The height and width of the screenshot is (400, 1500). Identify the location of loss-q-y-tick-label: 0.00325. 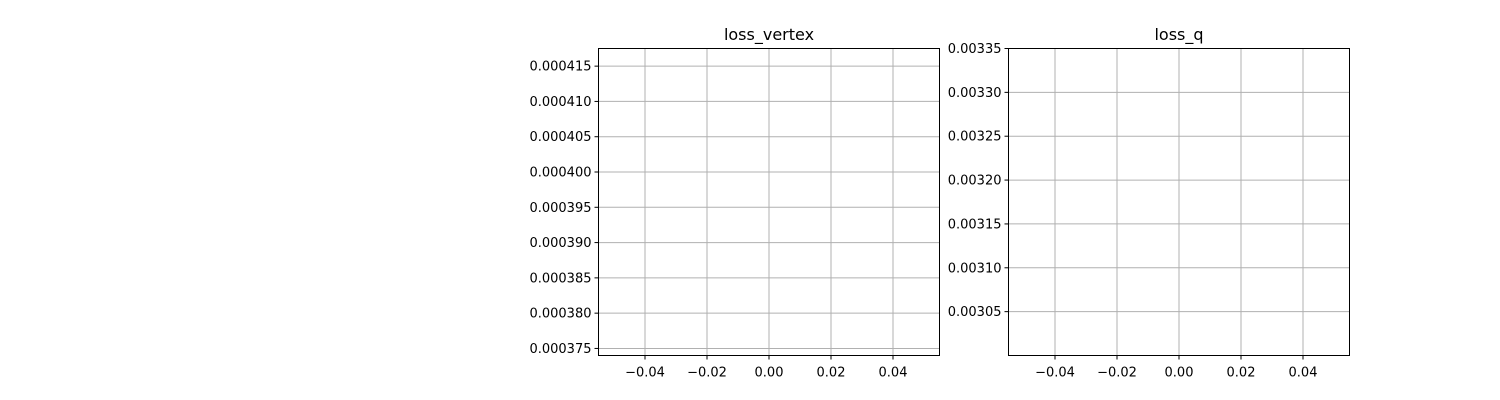
(975, 137).